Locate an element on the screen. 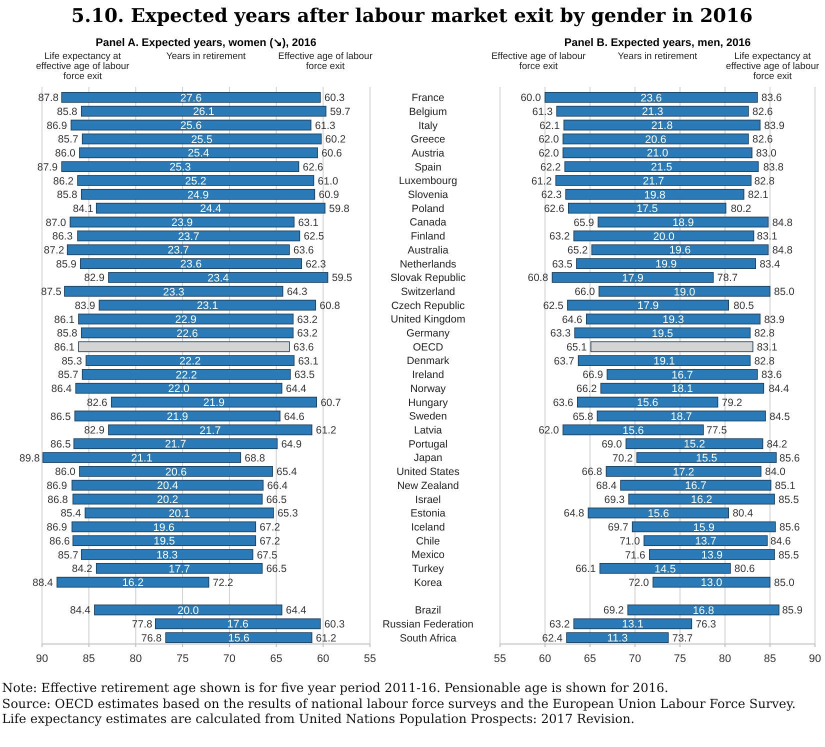 This screenshot has height=747, width=825. annotation: 70.2 is located at coordinates (622, 458).